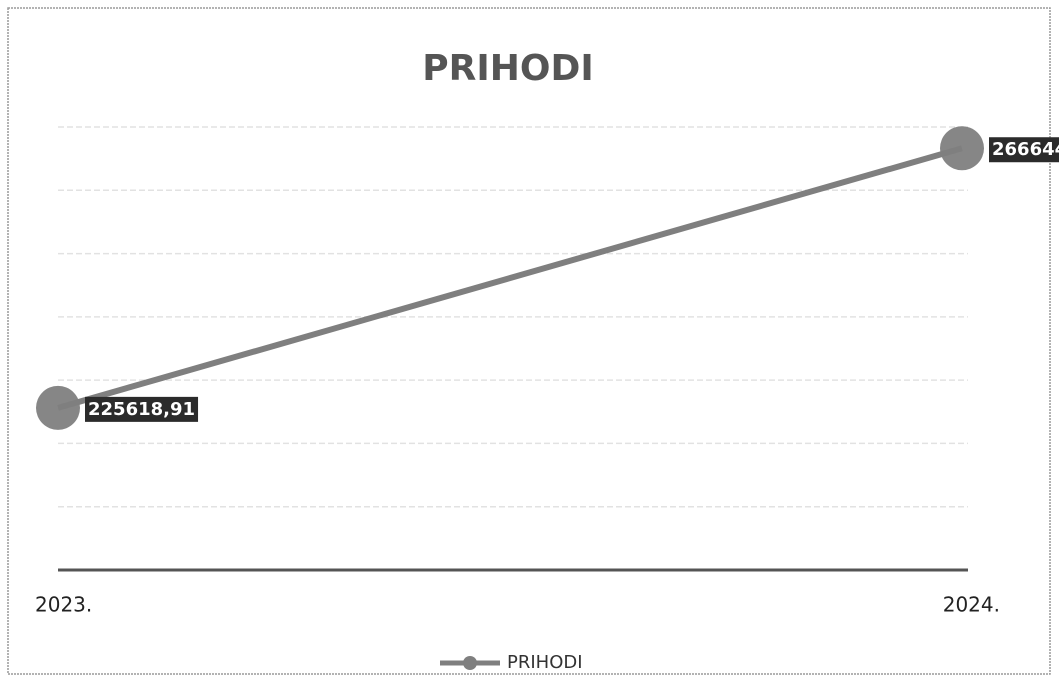  Describe the element at coordinates (971, 605) in the screenshot. I see `x-tick-label: 2024.` at that location.